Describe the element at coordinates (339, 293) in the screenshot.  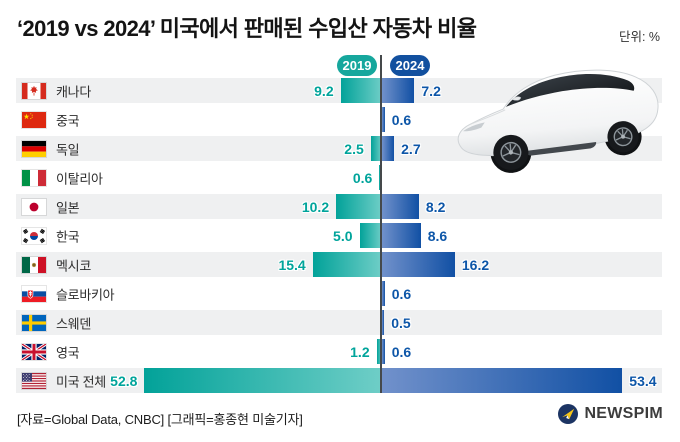
I see `table-row-slovakia: 슬로바키아 0.6` at that location.